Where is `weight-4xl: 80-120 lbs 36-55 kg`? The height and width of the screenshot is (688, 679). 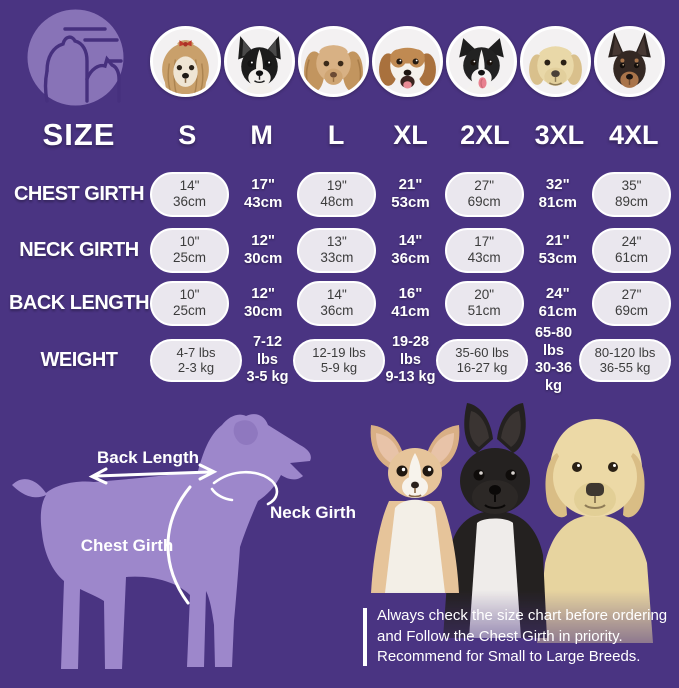
weight-4xl: 80-120 lbs 36-55 kg is located at coordinates (625, 360).